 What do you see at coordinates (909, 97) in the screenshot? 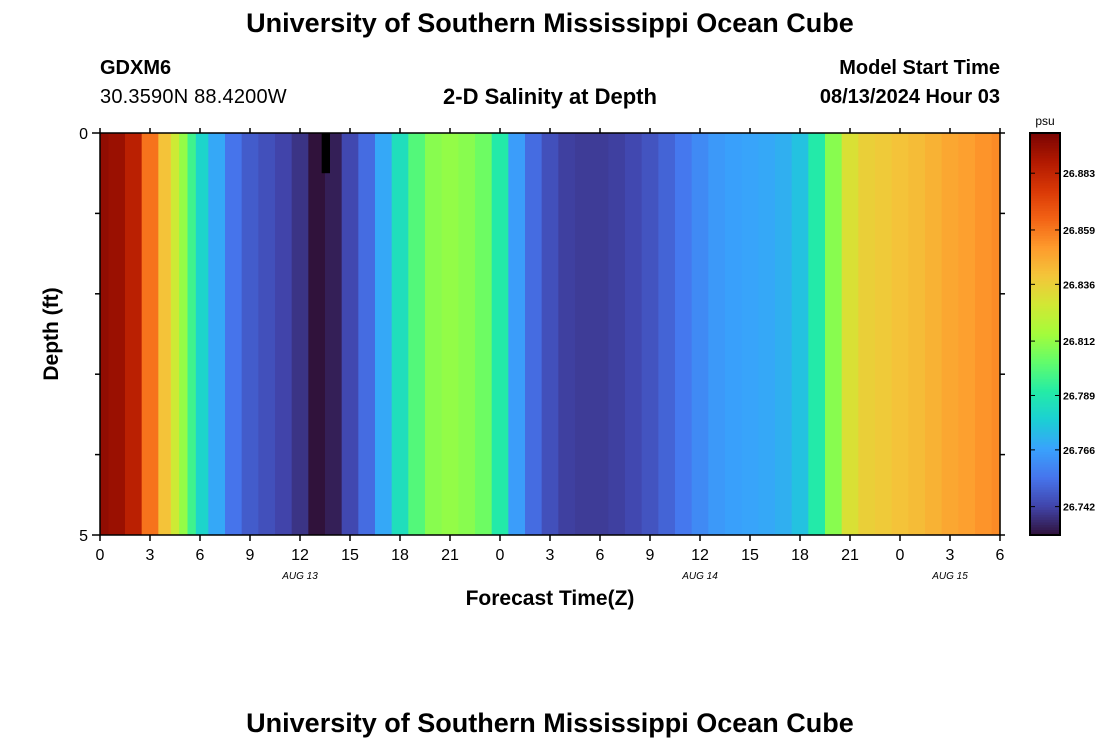
I see `model-start-time: 08/13/2024 Hour 03` at bounding box center [909, 97].